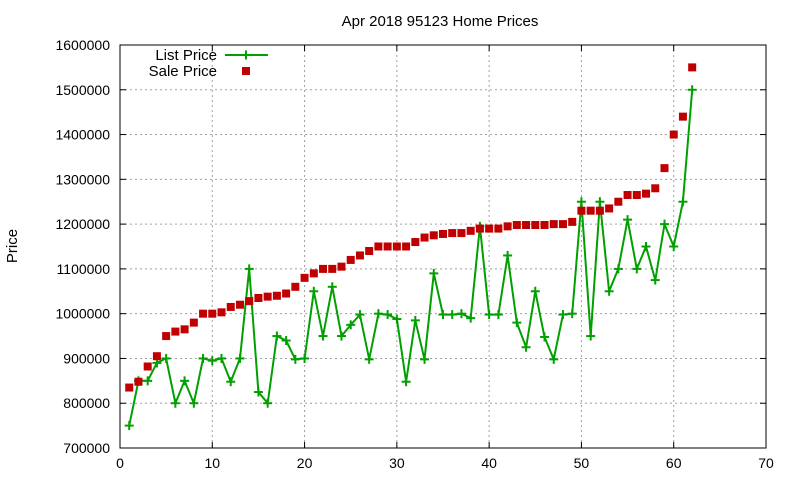 The width and height of the screenshot is (800, 480). What do you see at coordinates (86, 403) in the screenshot?
I see `y-tick-label: 800000` at bounding box center [86, 403].